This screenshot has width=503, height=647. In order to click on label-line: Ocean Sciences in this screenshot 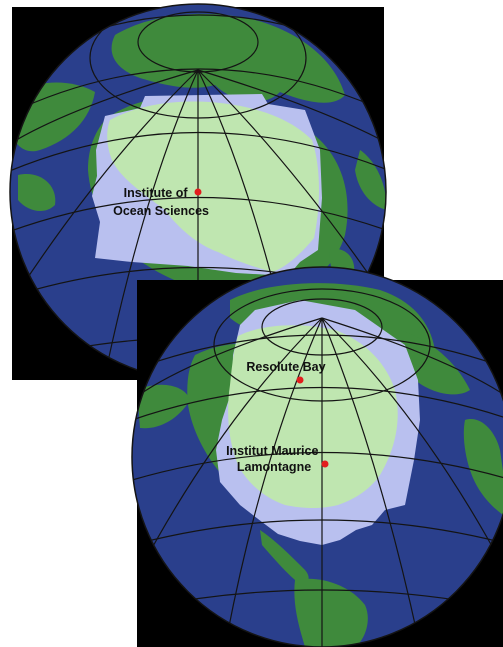, I will do `click(161, 211)`.